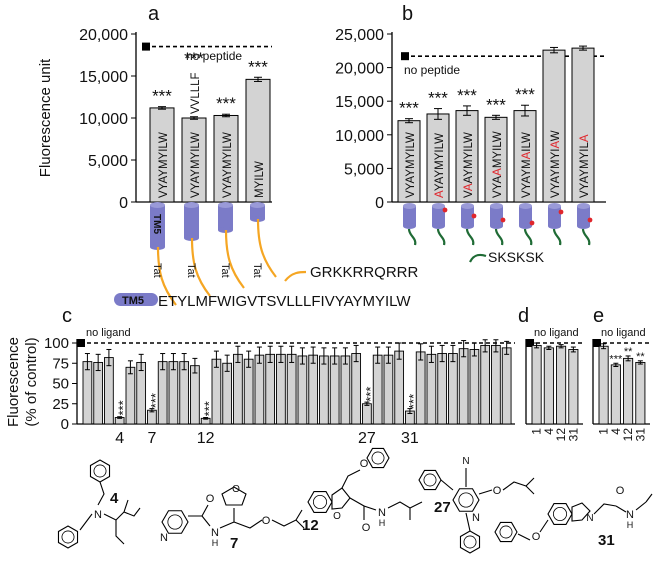 Image resolution: width=655 pixels, height=563 pixels. Describe the element at coordinates (359, 102) in the screenshot. I see `y-tick-label: 15,000` at that location.